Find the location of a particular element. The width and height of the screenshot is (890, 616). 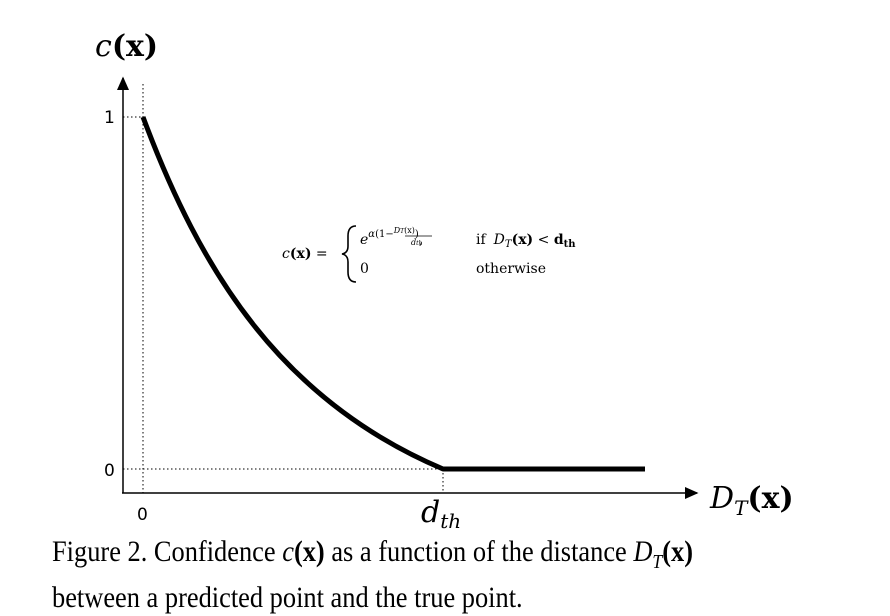

x-tick-0: 0 is located at coordinates (142, 515).